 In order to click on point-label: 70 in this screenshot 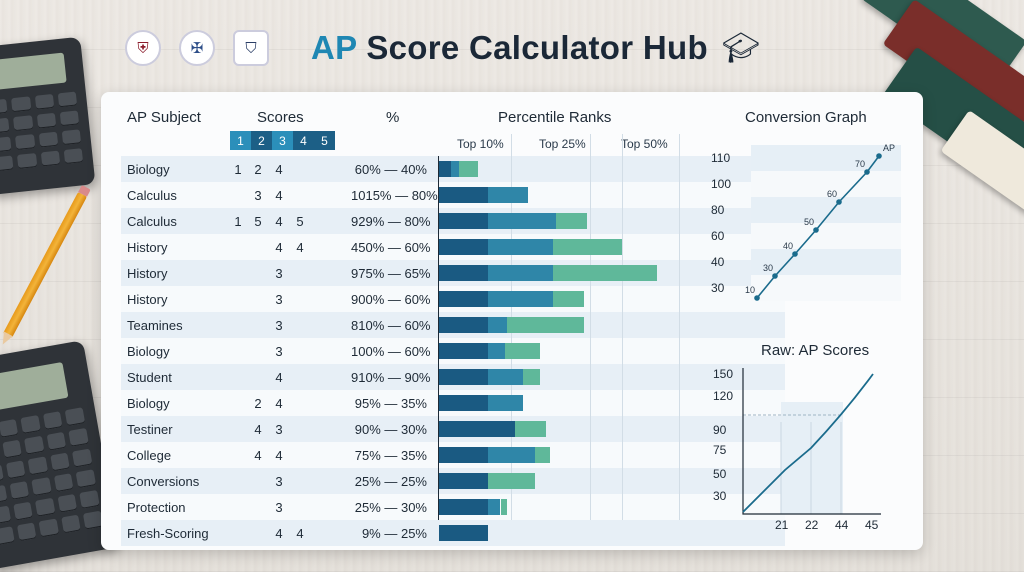, I will do `click(860, 164)`.